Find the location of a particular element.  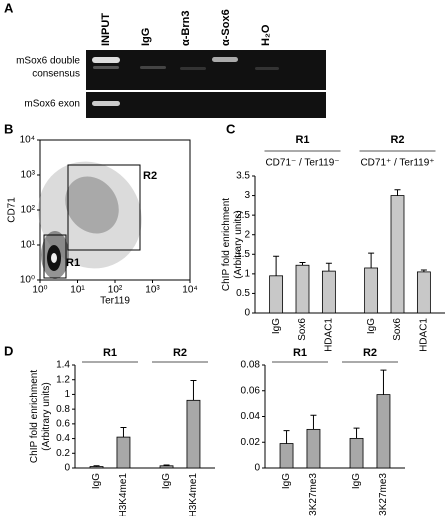

y-tick-label: 10⁰ is located at coordinates (27, 280).